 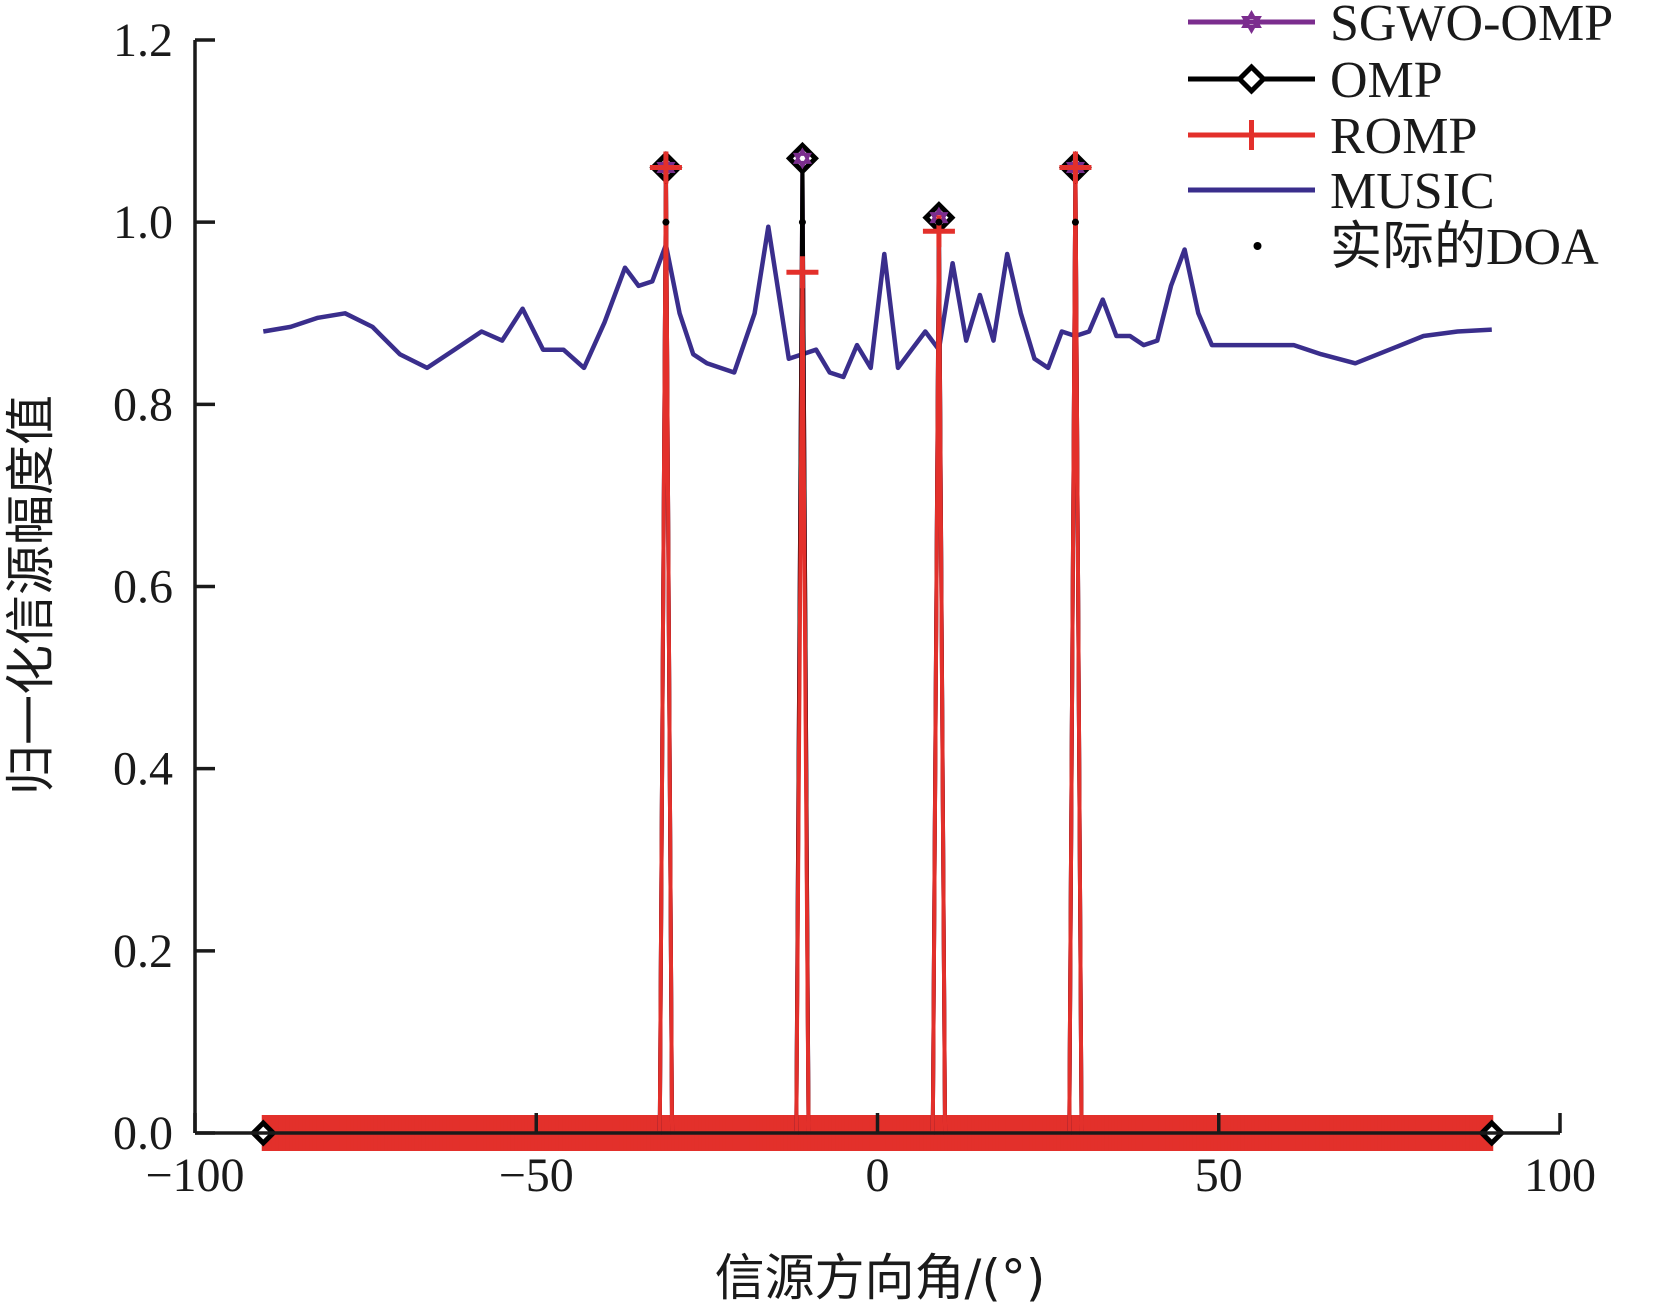 I want to click on x-tick-label: 50, so click(x=1219, y=1175).